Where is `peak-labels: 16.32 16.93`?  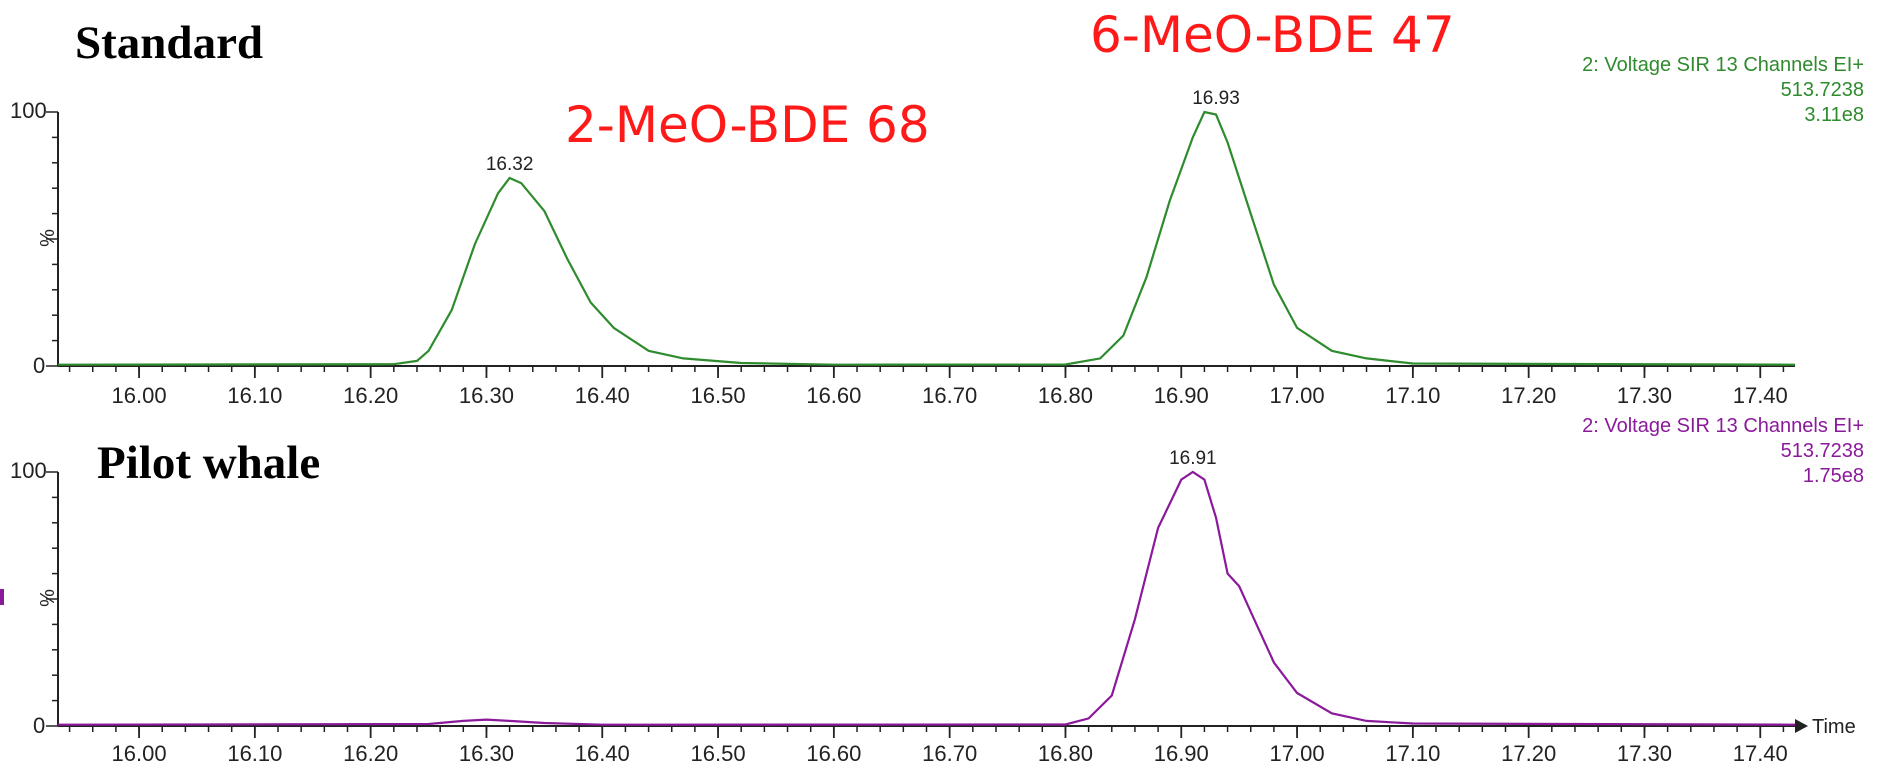 peak-labels: 16.32 16.93 is located at coordinates (863, 131).